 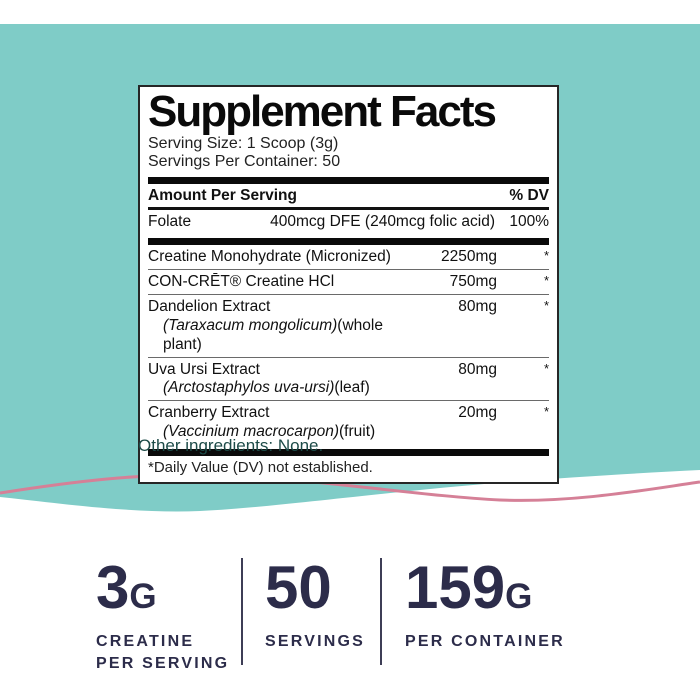 I want to click on stat-number: 3, so click(x=113, y=587).